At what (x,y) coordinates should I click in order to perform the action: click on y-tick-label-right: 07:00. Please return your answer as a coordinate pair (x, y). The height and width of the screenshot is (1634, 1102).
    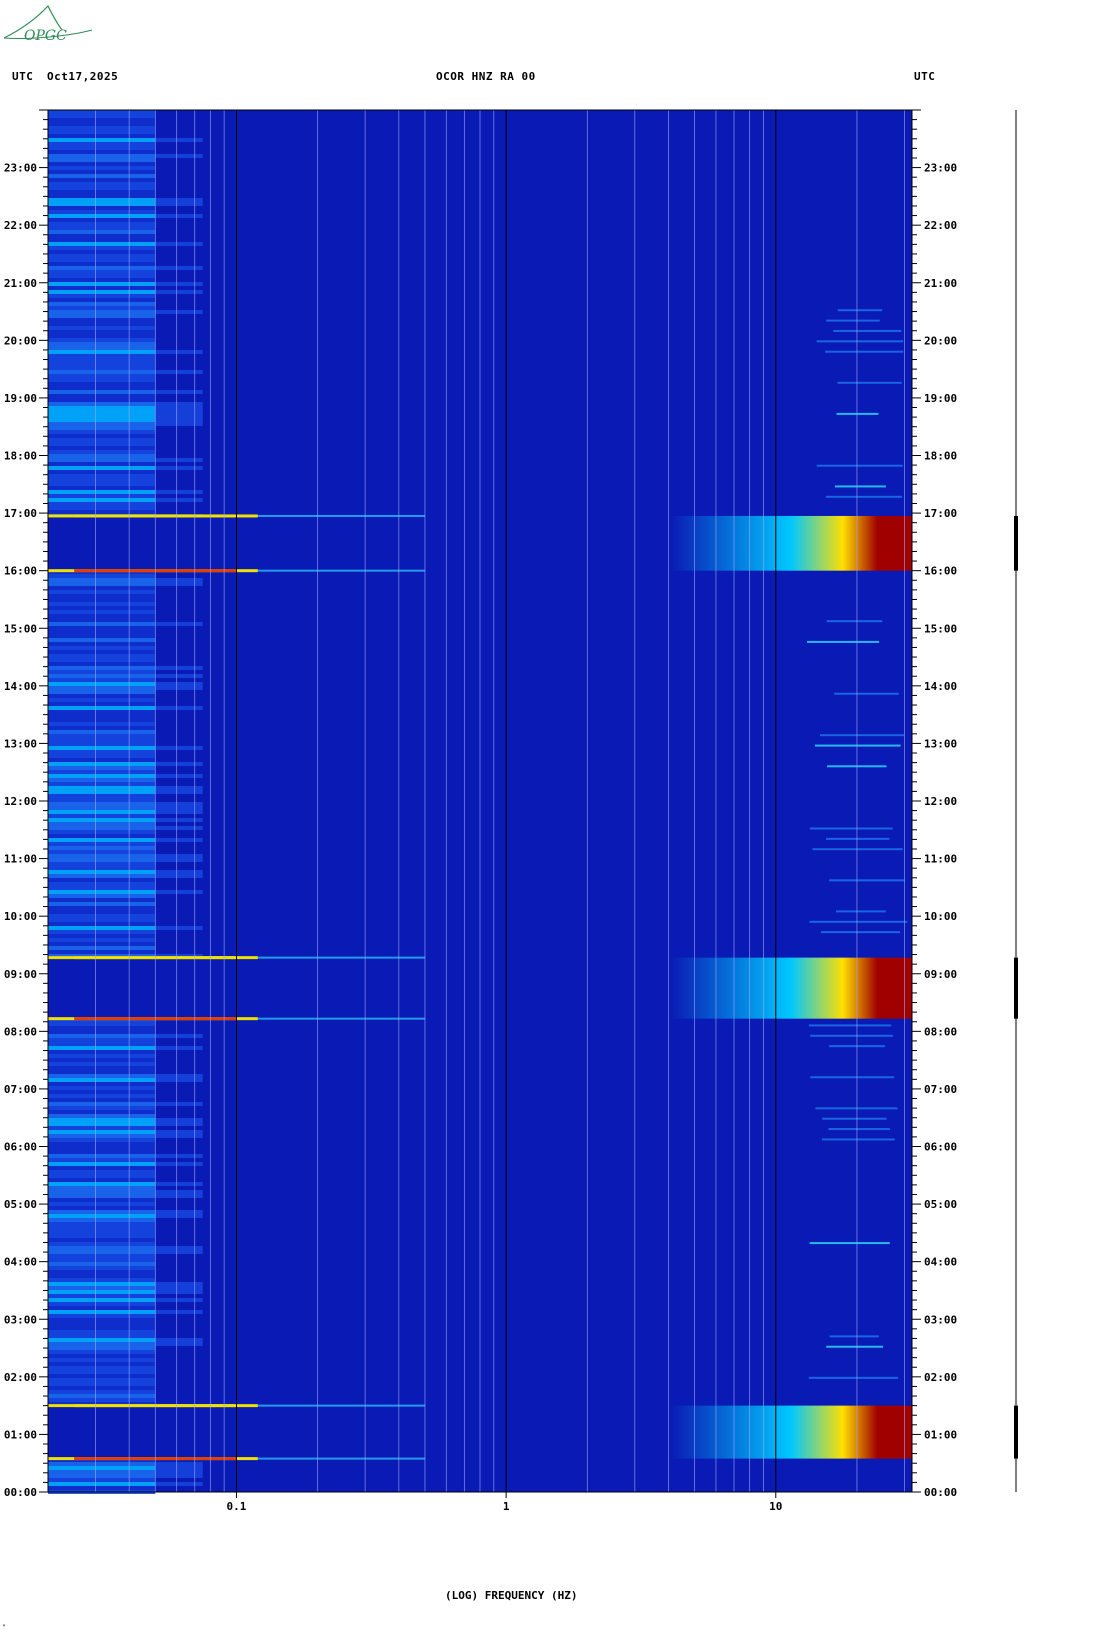
    Looking at the image, I should click on (940, 1089).